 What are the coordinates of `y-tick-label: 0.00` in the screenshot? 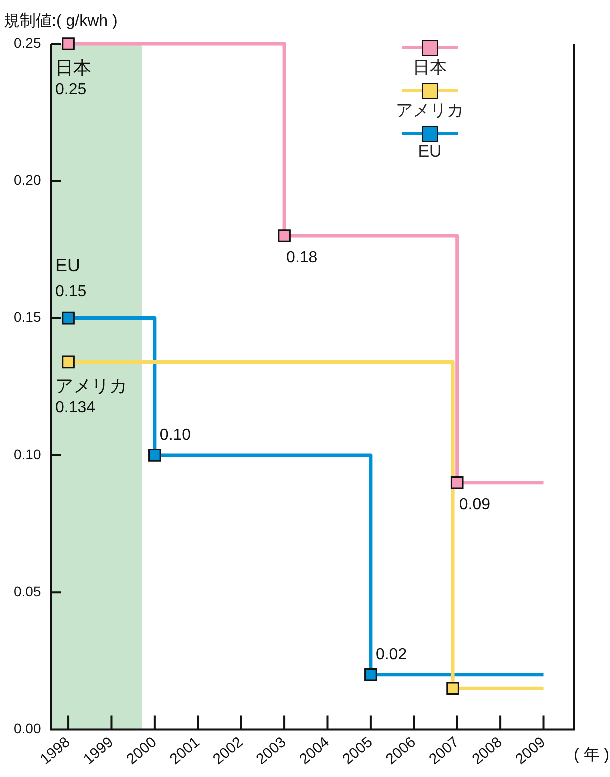 It's located at (28, 728).